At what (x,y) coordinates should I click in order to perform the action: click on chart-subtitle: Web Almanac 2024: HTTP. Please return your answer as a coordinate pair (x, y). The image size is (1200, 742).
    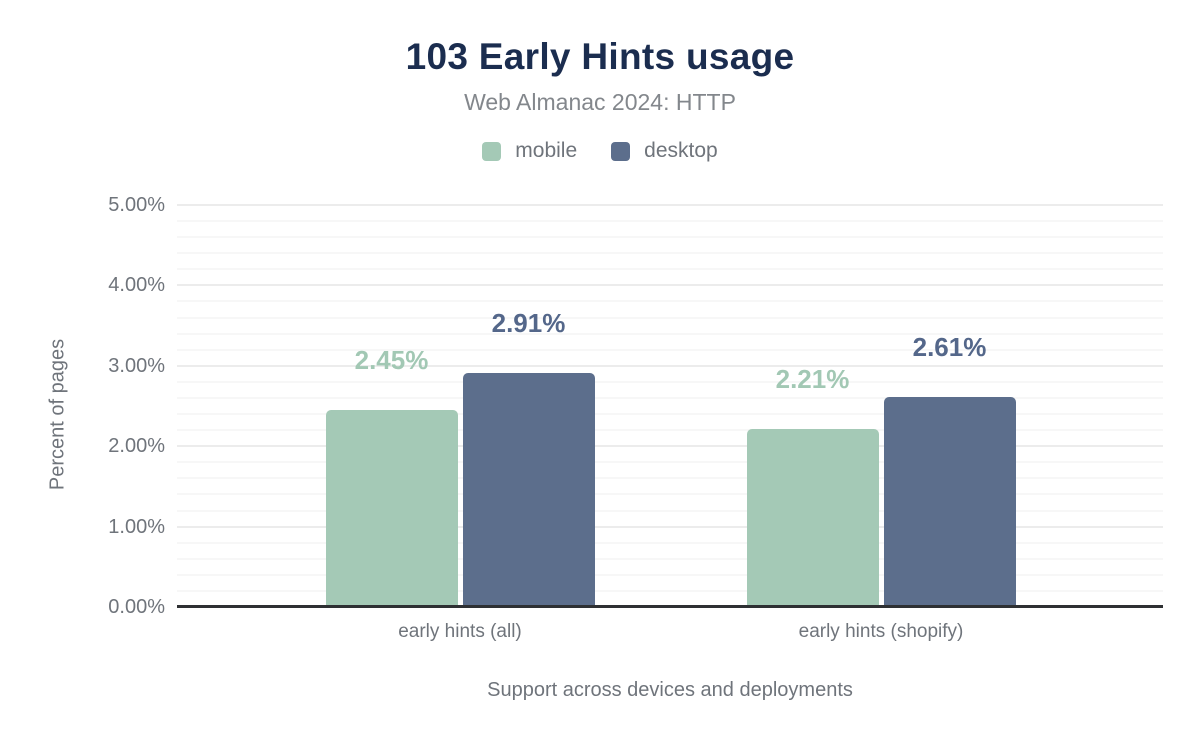
    Looking at the image, I should click on (600, 102).